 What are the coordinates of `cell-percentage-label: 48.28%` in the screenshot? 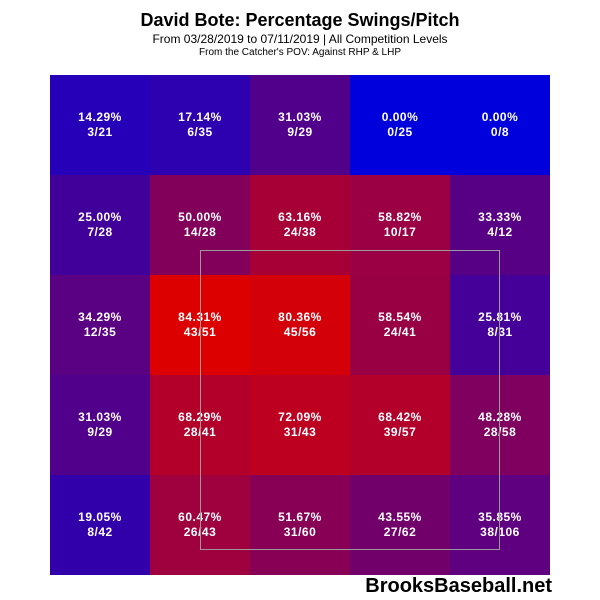 It's located at (500, 417).